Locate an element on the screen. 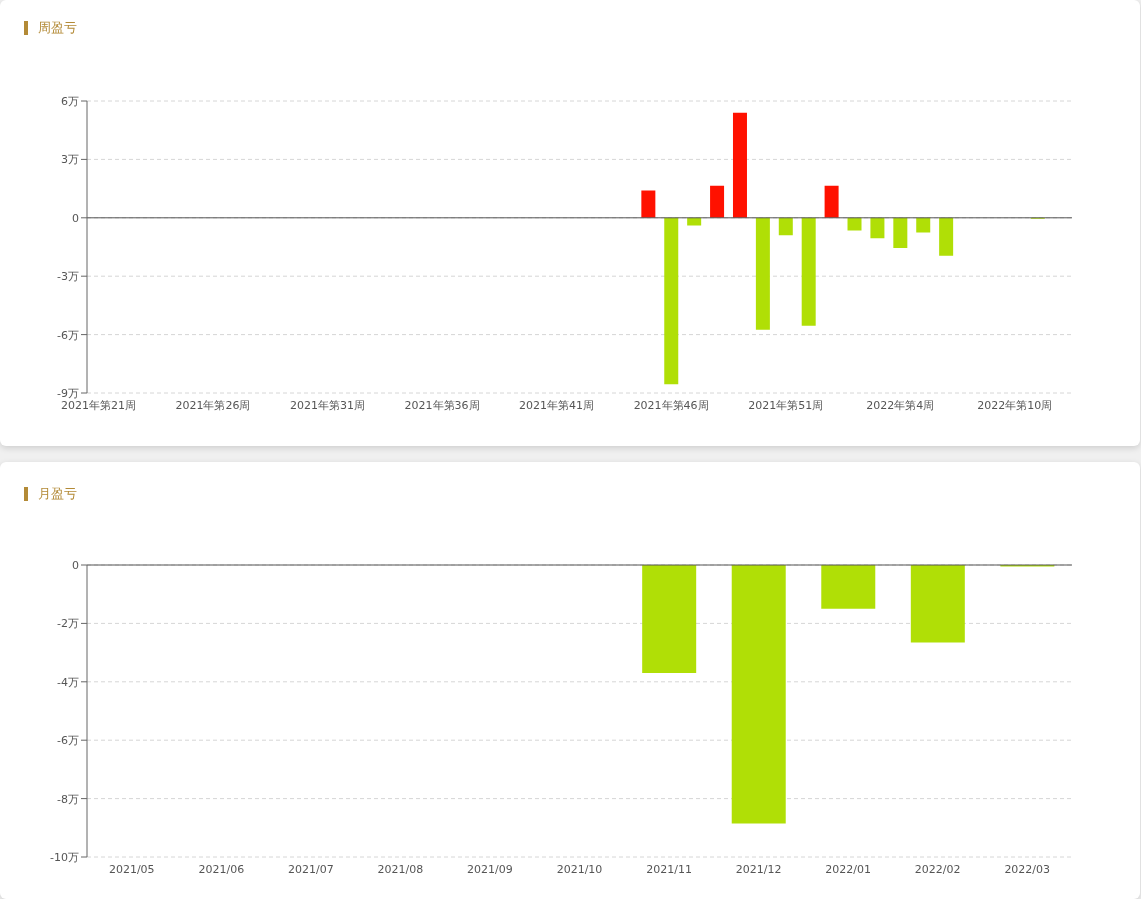 Image resolution: width=1141 pixels, height=899 pixels. x-tick-label: 2021年第36周 is located at coordinates (442, 405).